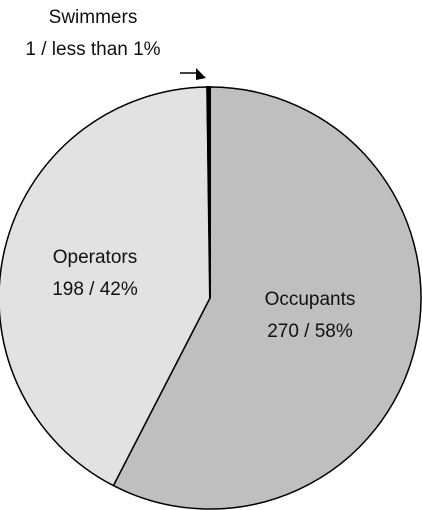 This screenshot has width=422, height=510. What do you see at coordinates (310, 331) in the screenshot?
I see `slice-value-label: 270 / 58%` at bounding box center [310, 331].